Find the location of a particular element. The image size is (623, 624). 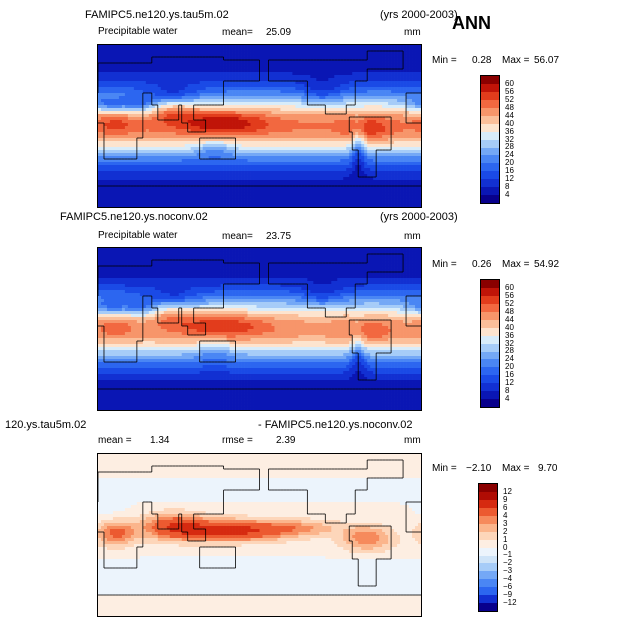

panel1-variable: Precipitable water is located at coordinates (138, 31).